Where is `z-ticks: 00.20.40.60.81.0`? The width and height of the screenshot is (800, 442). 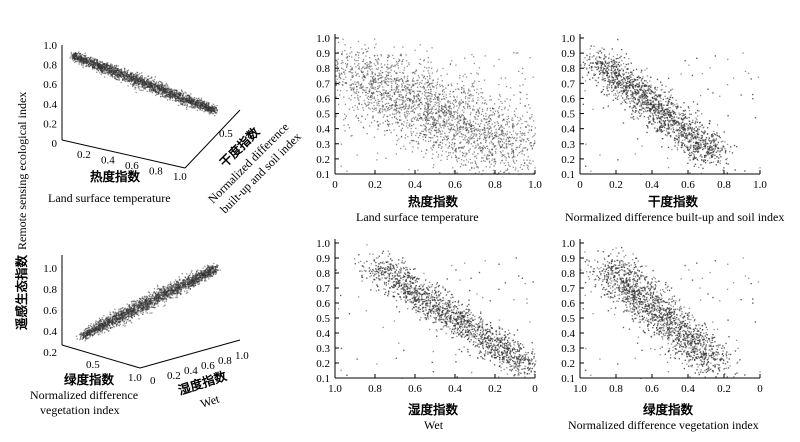 z-ticks: 00.20.40.60.81.0 is located at coordinates (50, 95).